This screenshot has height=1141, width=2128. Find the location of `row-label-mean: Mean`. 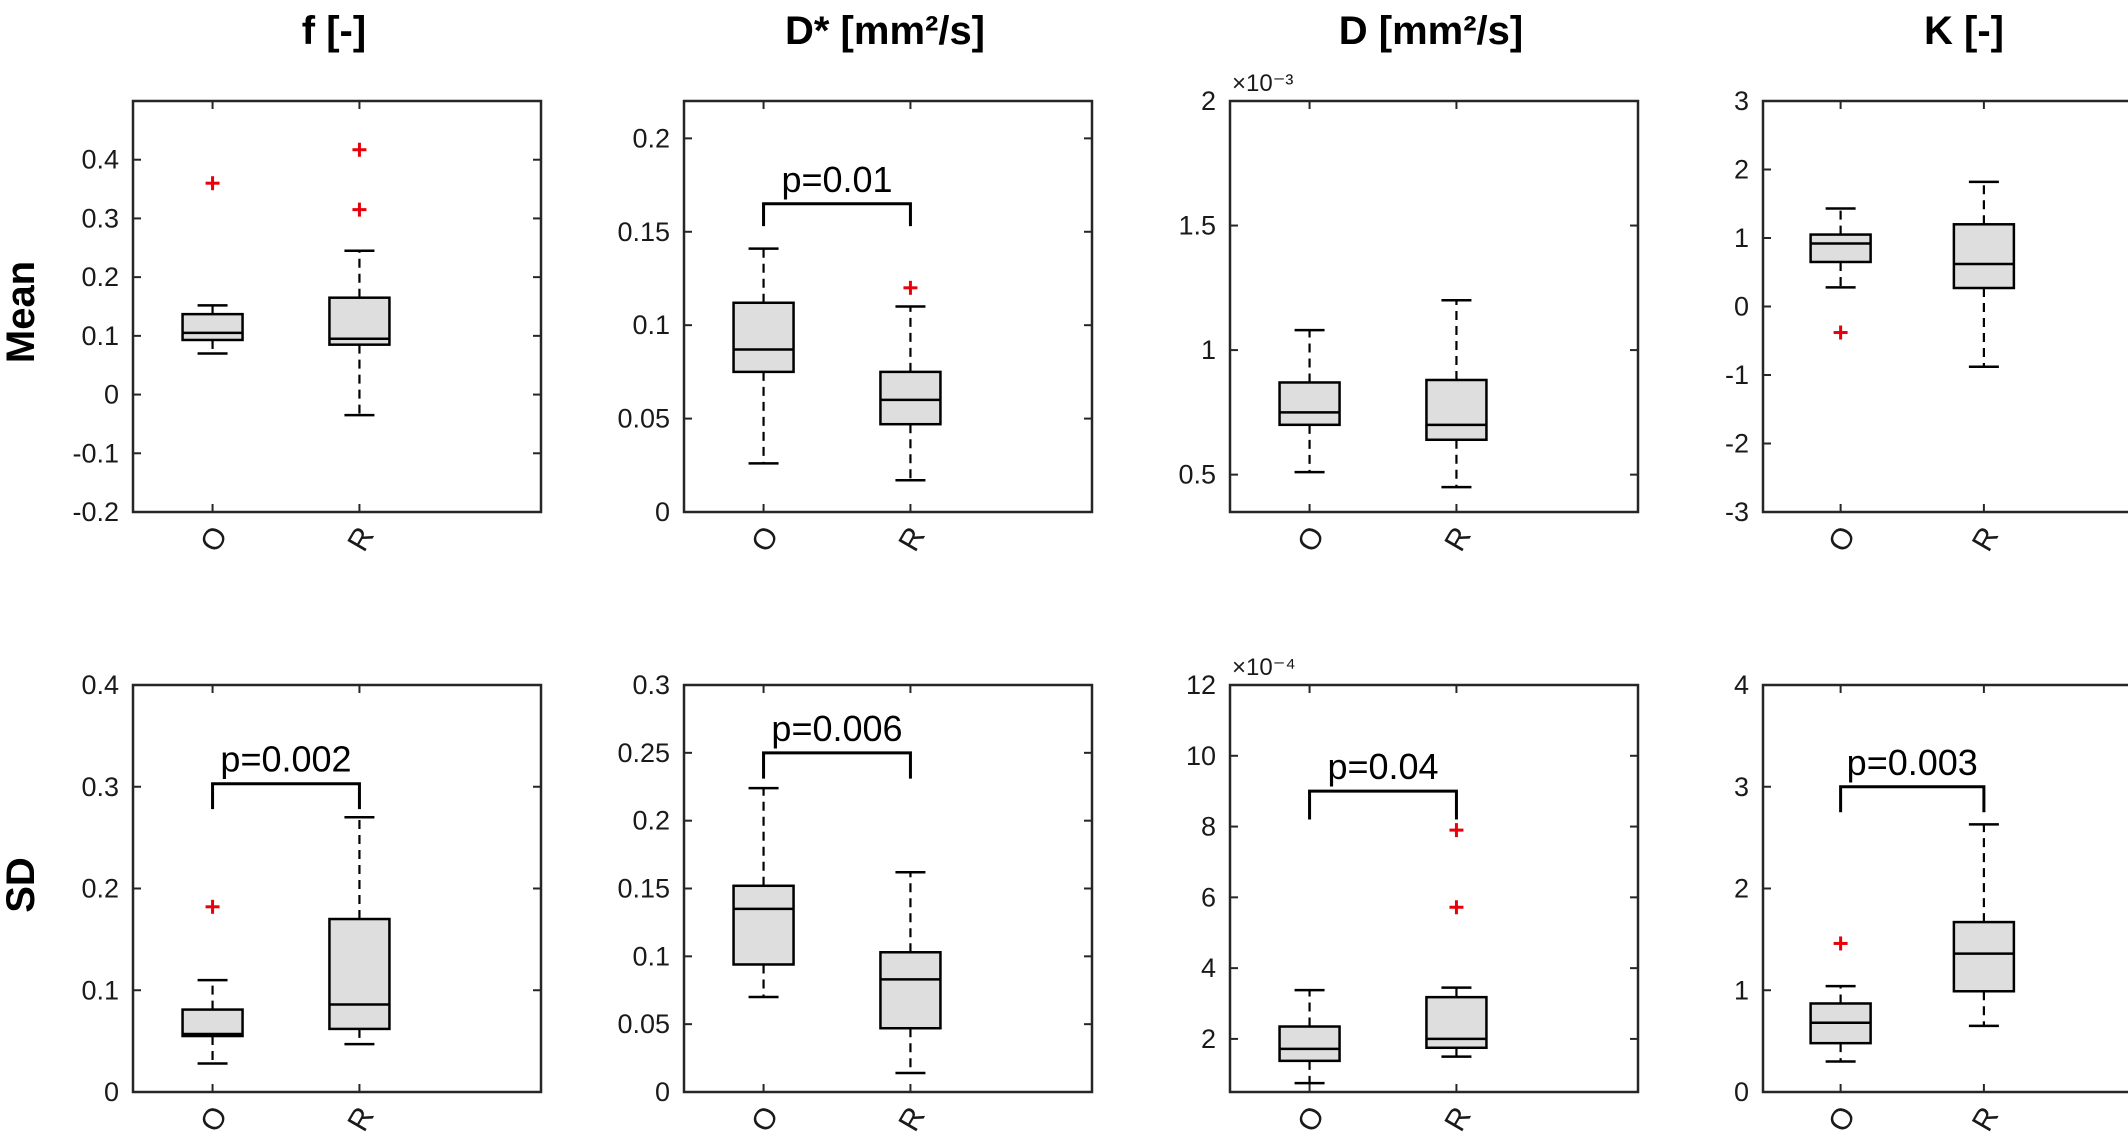

row-label-mean: Mean is located at coordinates (21, 312).